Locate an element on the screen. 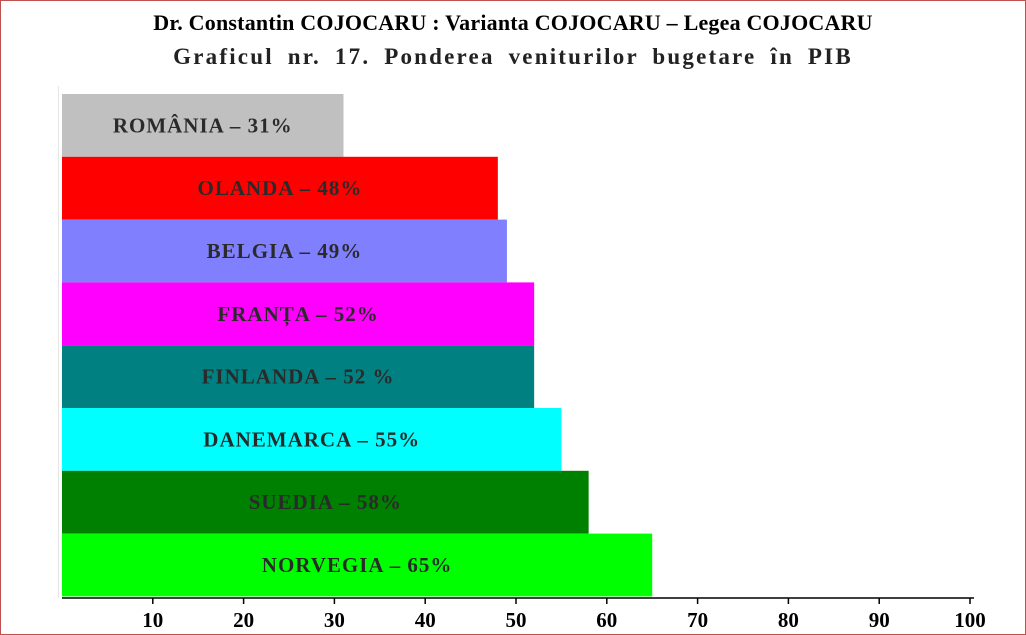  x-tick-label: 70 is located at coordinates (697, 620).